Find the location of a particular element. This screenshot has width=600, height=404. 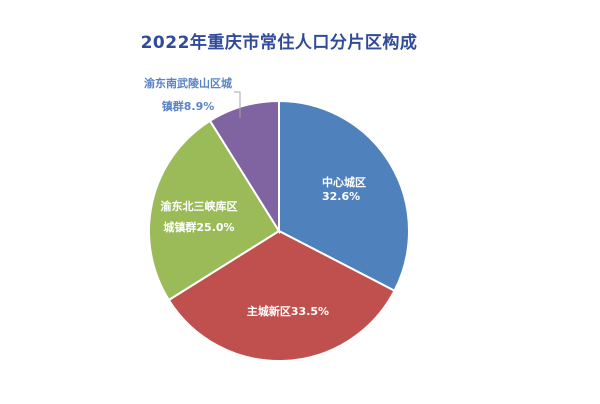

leader-line is located at coordinates (237, 104).